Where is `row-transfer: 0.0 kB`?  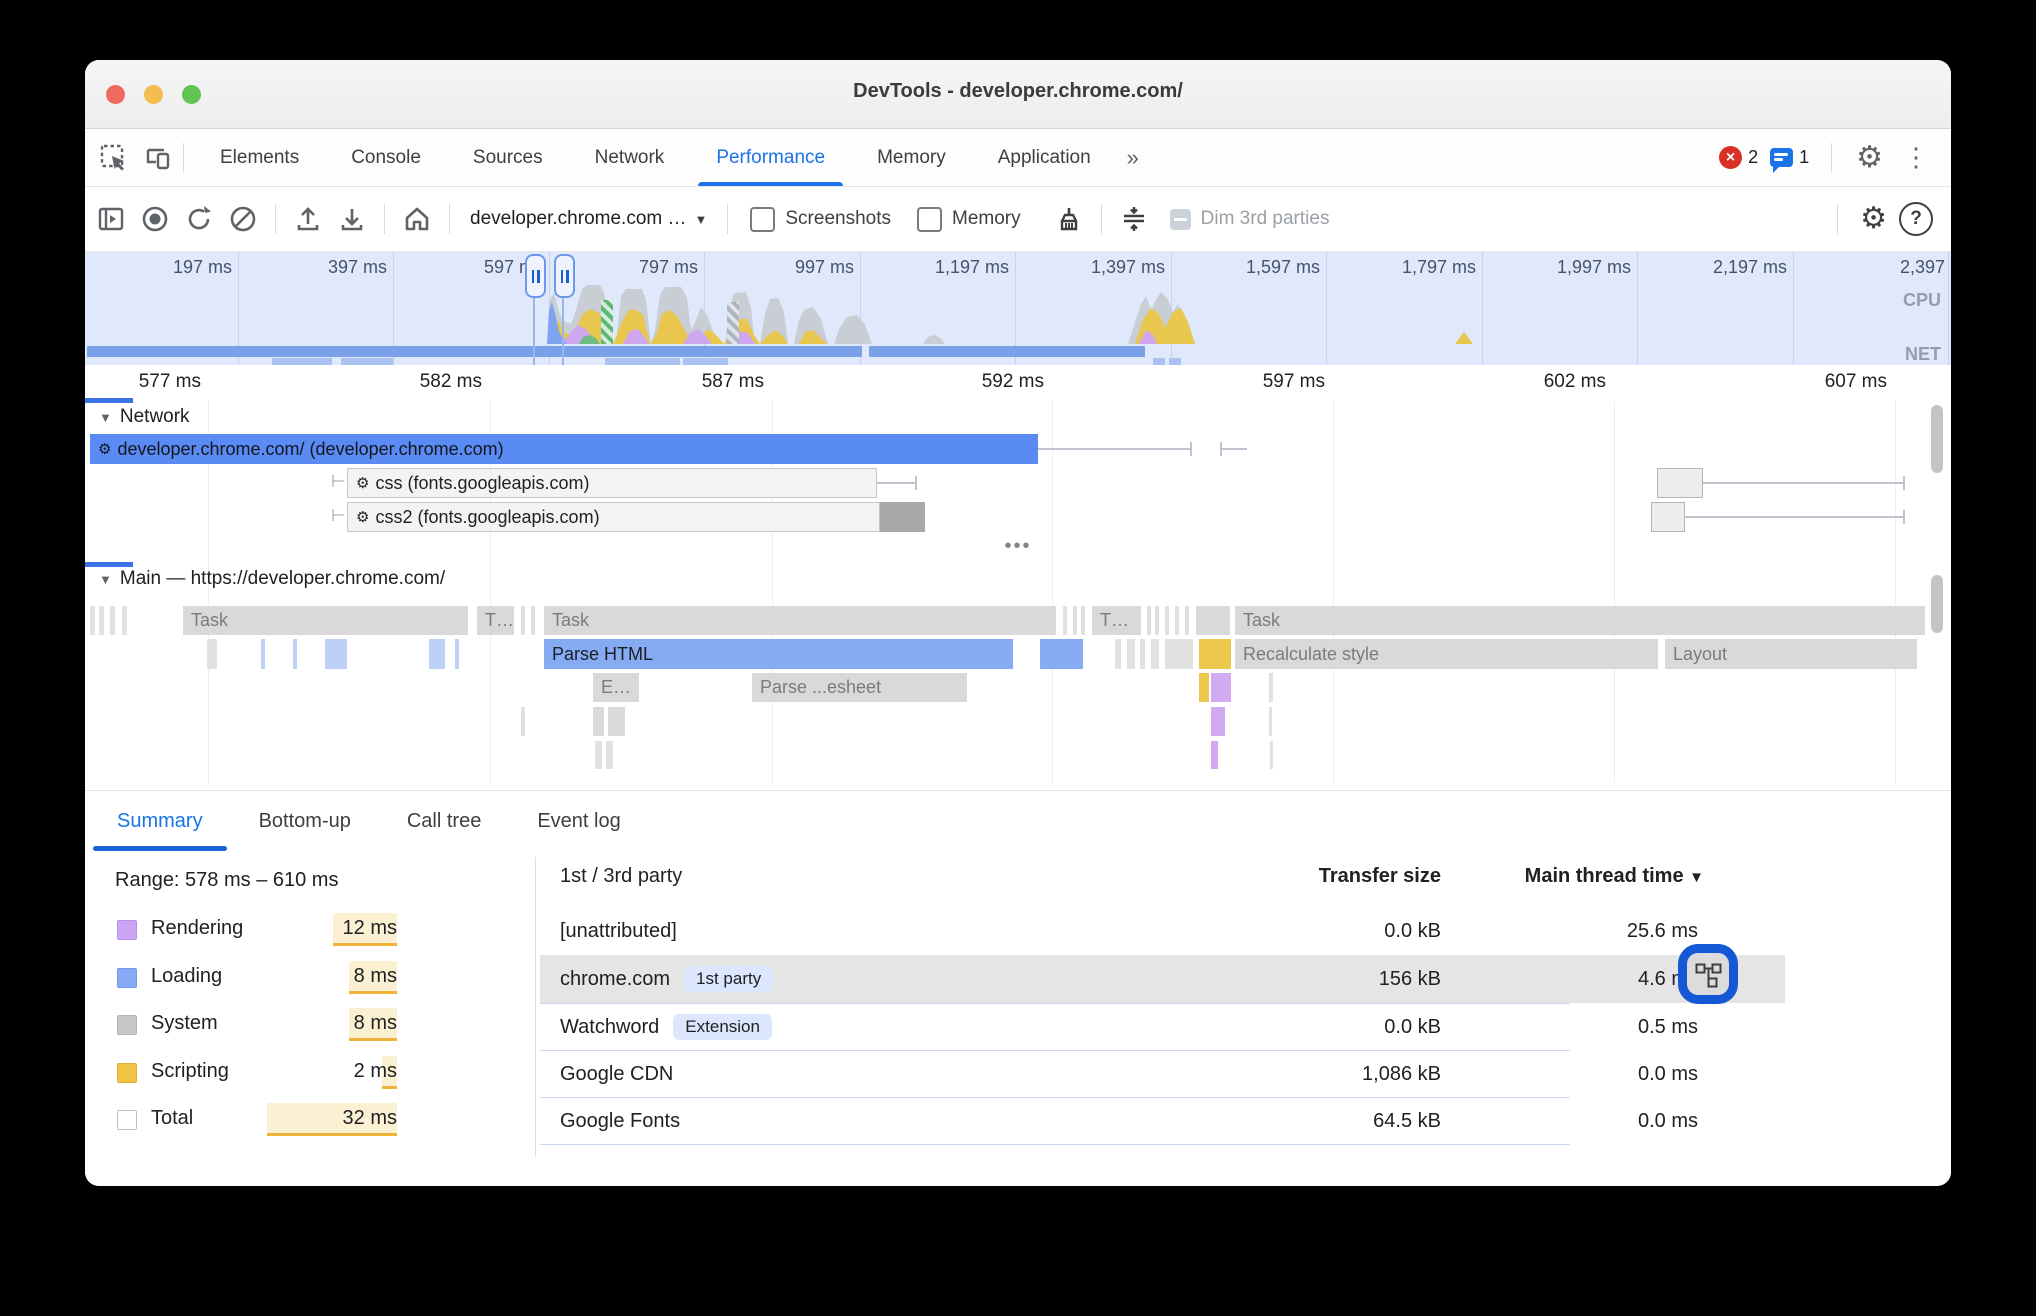
row-transfer: 0.0 kB is located at coordinates (1412, 1026).